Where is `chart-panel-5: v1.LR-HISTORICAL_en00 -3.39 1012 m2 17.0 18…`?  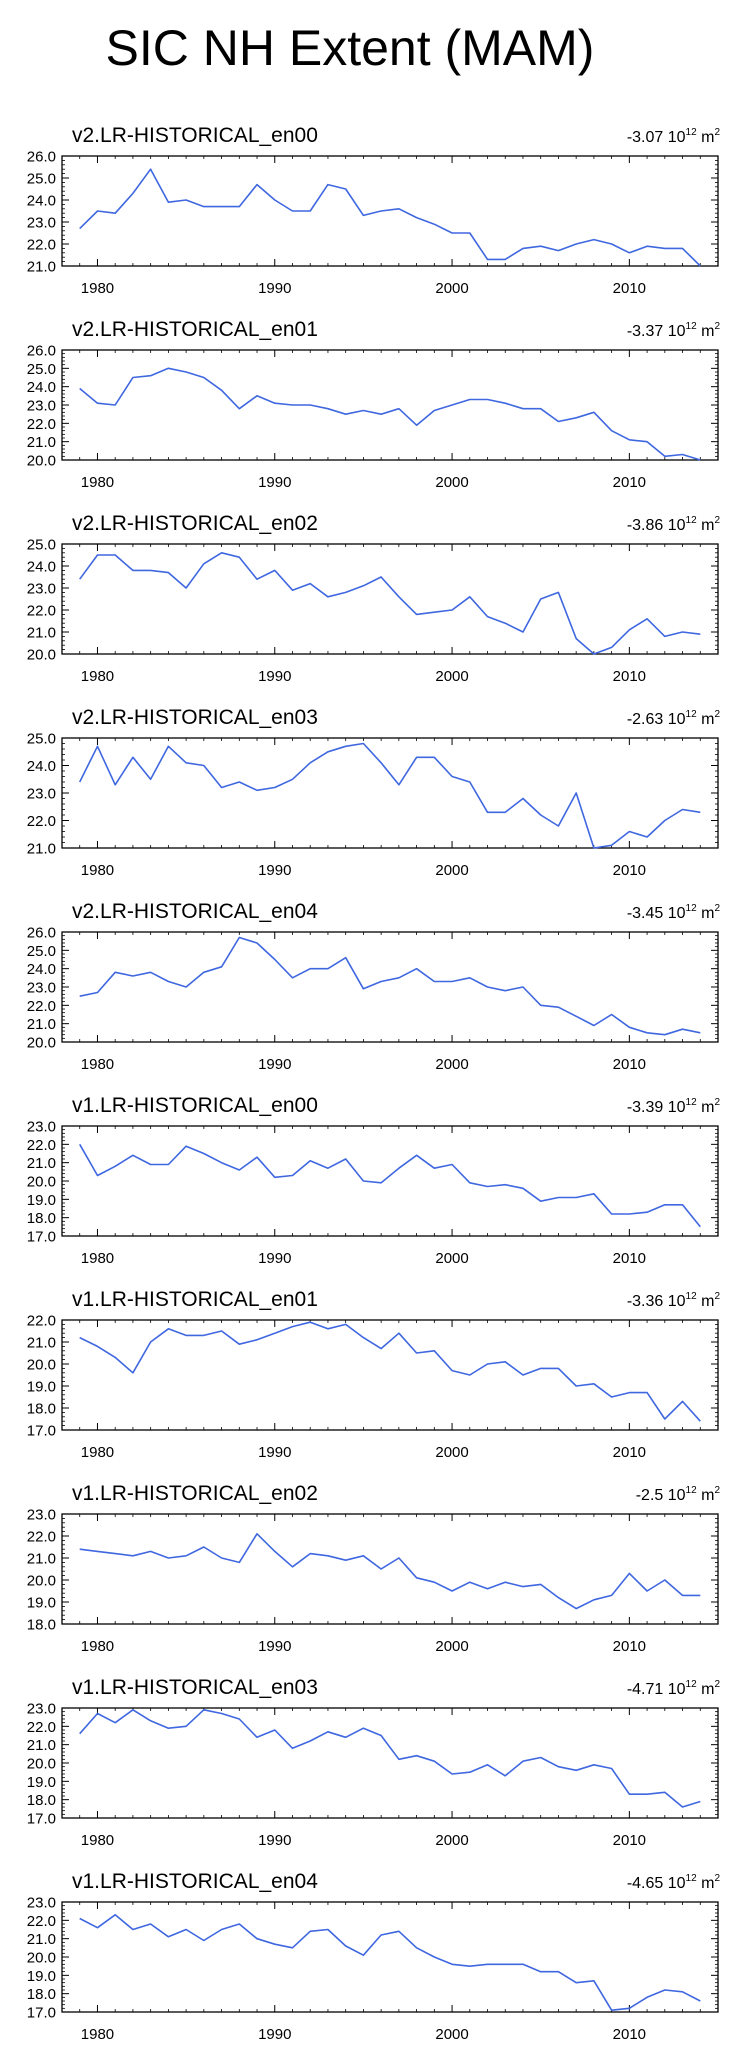
chart-panel-5: v1.LR-HISTORICAL_en00 -3.39 1012 m2 17.0 18… is located at coordinates (374, 1180).